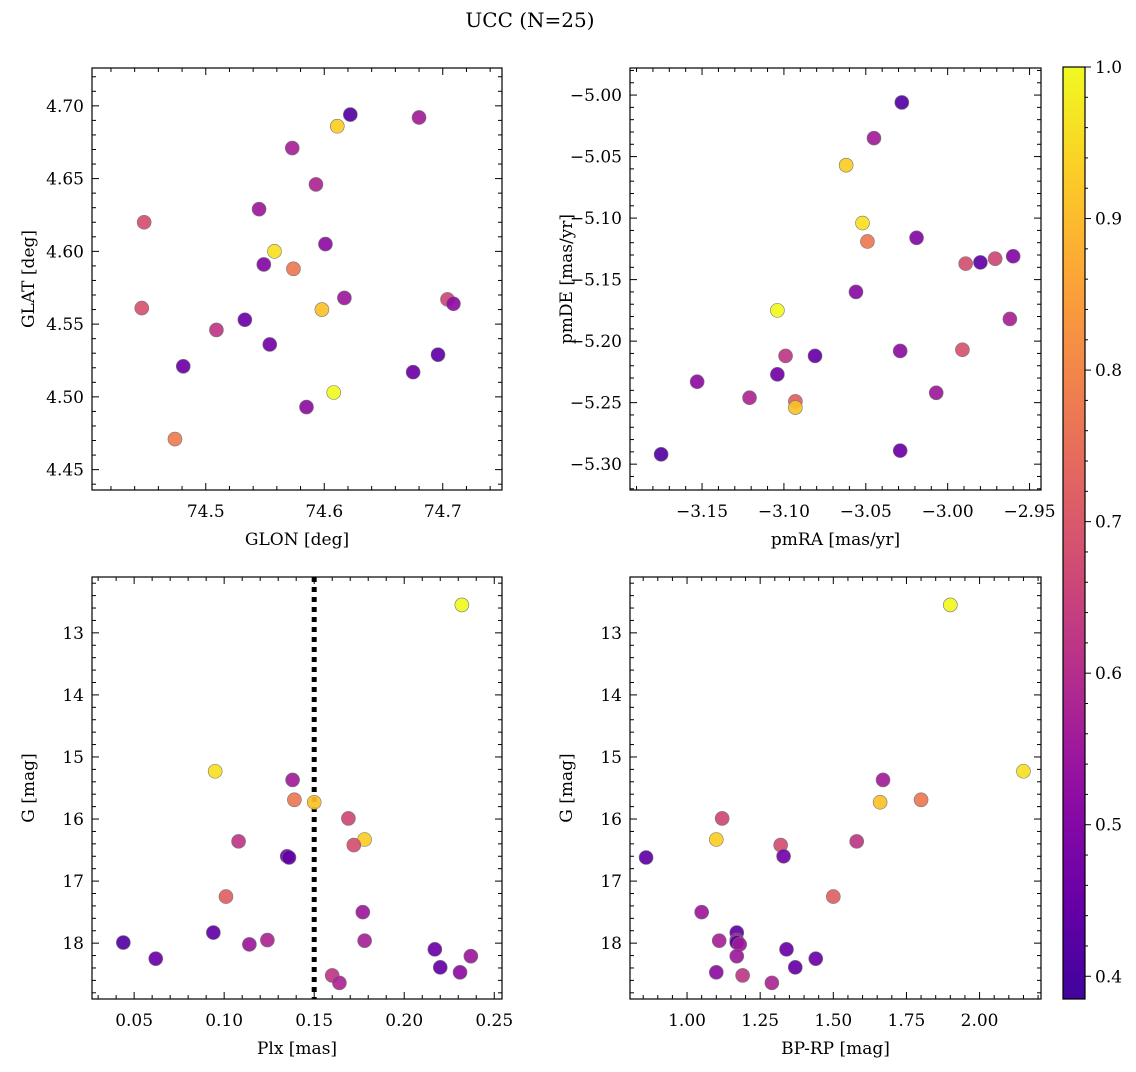 This screenshot has width=1136, height=1072. Describe the element at coordinates (1108, 220) in the screenshot. I see `colorbar-tick-label: 0.9` at that location.